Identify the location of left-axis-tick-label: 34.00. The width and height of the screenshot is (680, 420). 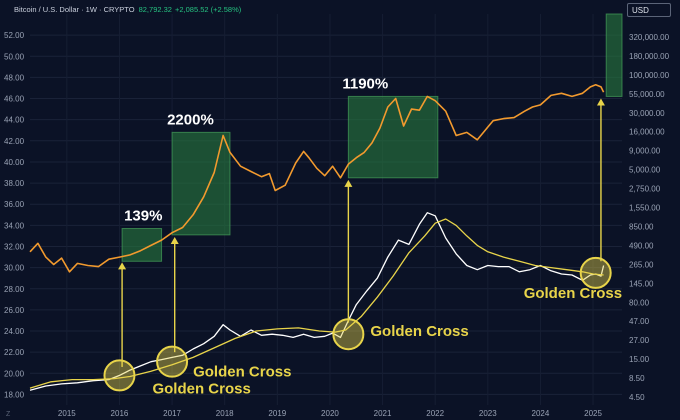
(14, 225).